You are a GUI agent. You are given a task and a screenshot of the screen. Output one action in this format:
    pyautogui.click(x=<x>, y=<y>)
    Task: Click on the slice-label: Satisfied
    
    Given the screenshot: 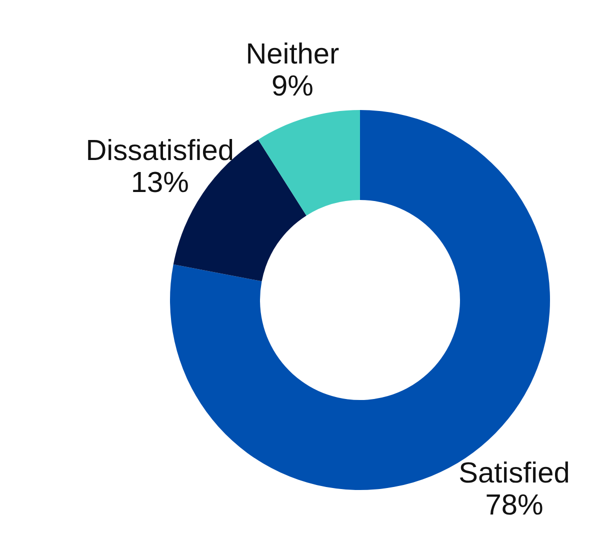 What is the action you would take?
    pyautogui.click(x=514, y=473)
    